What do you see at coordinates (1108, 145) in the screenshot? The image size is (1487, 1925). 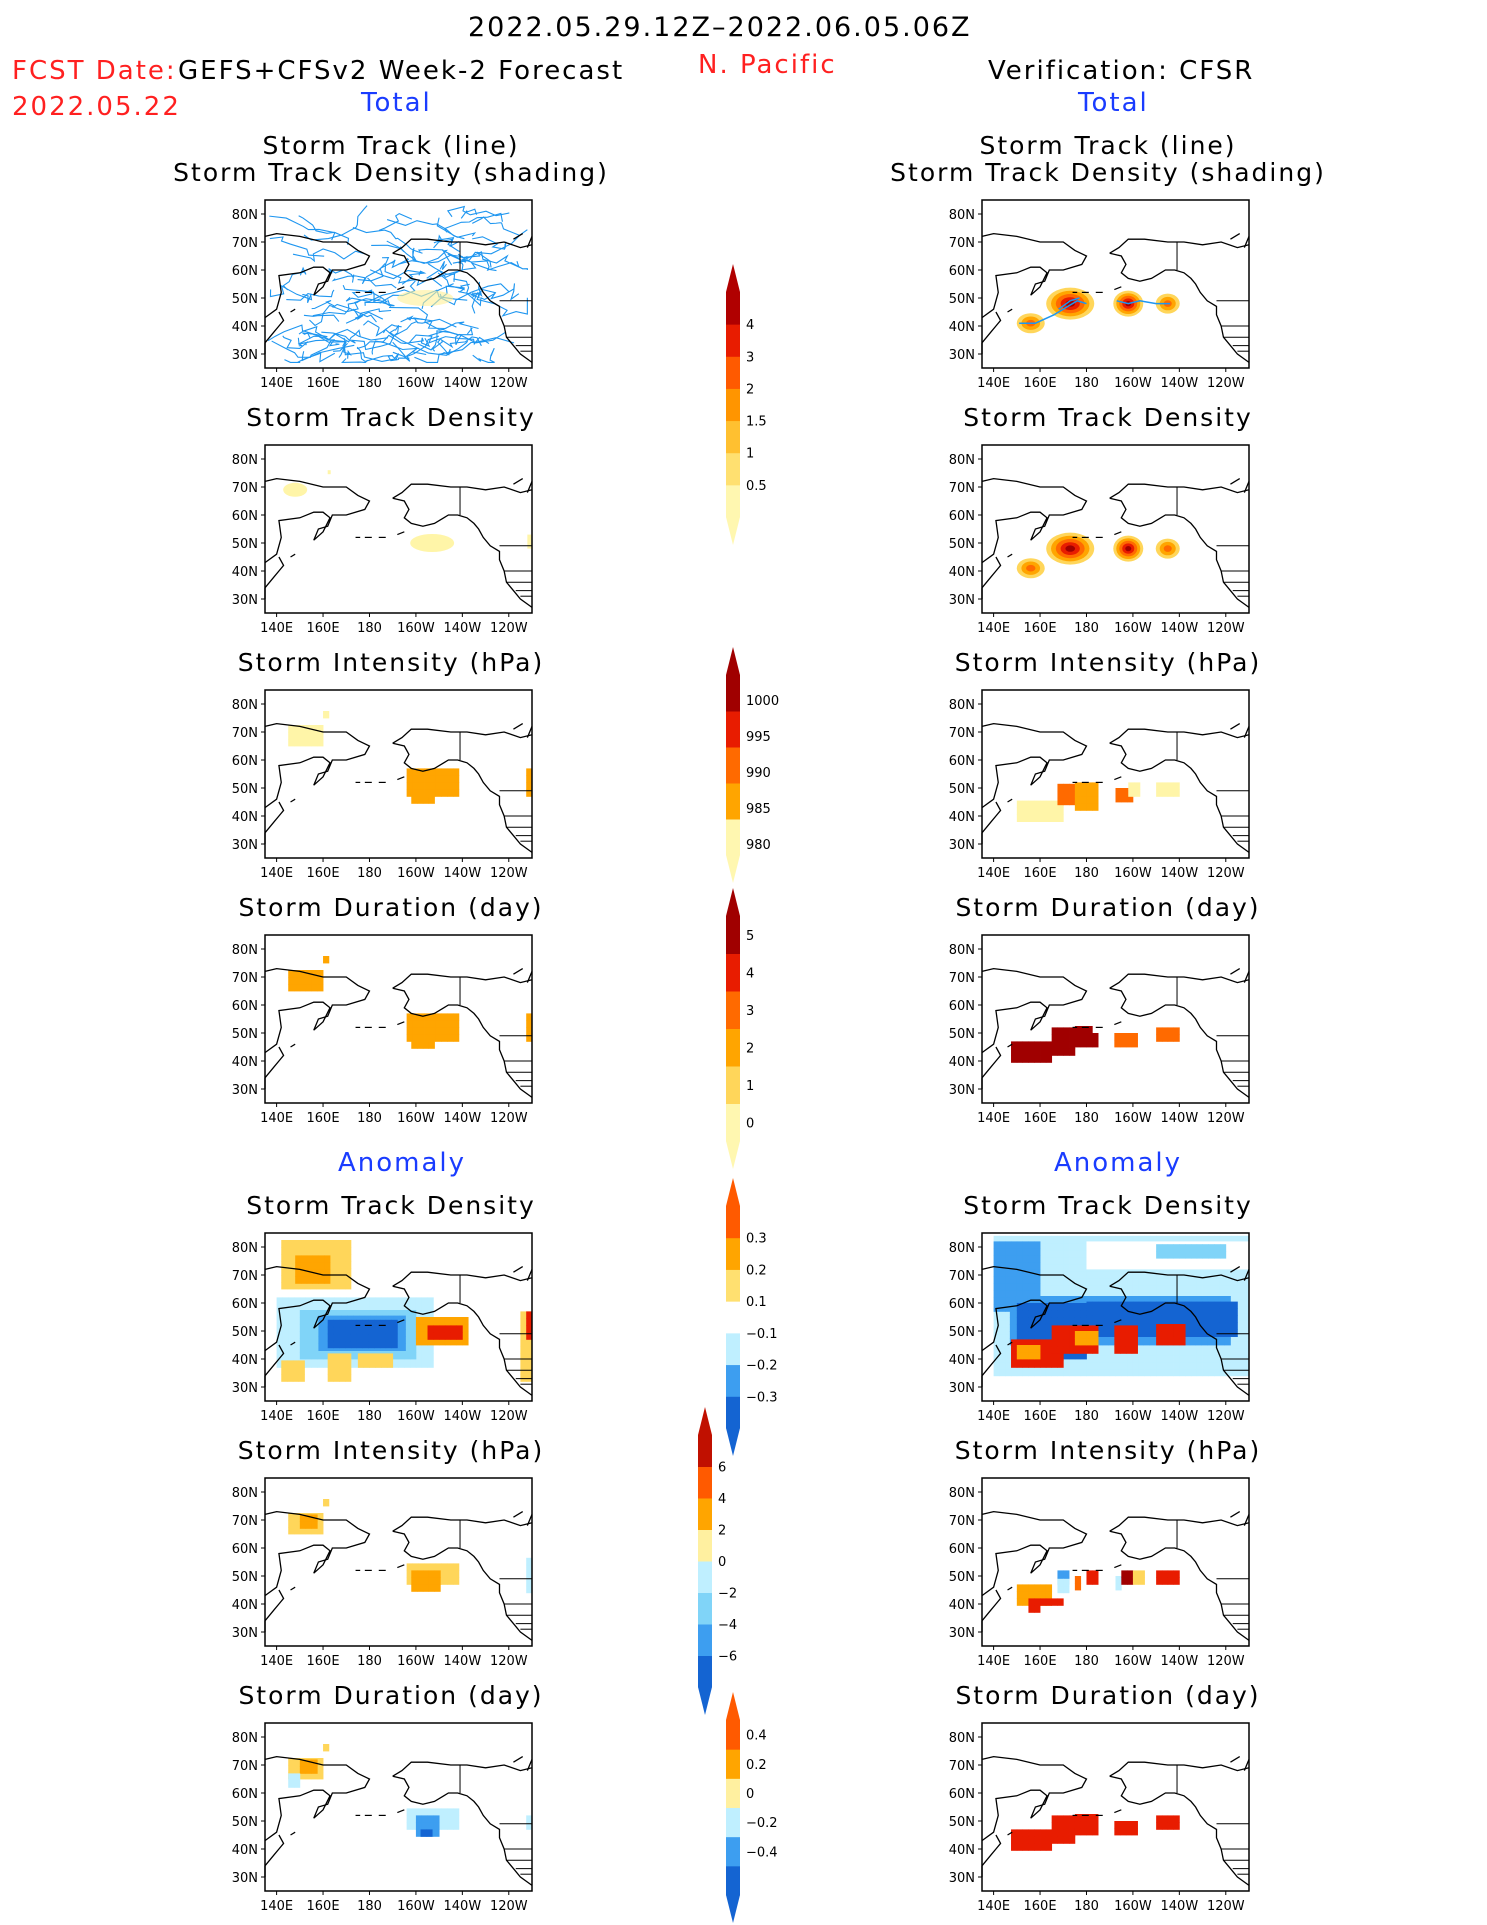 I see `title-right-track-line: Storm Track (line)` at bounding box center [1108, 145].